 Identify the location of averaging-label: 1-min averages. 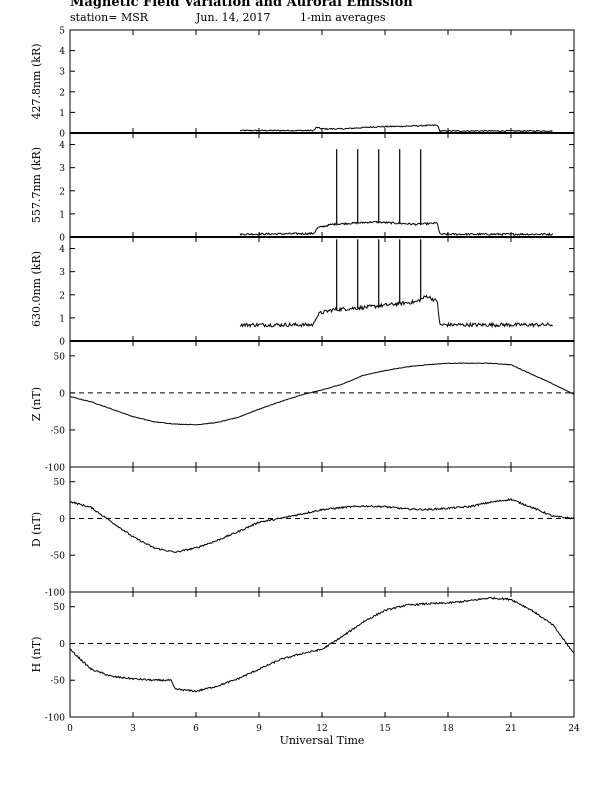
(343, 17).